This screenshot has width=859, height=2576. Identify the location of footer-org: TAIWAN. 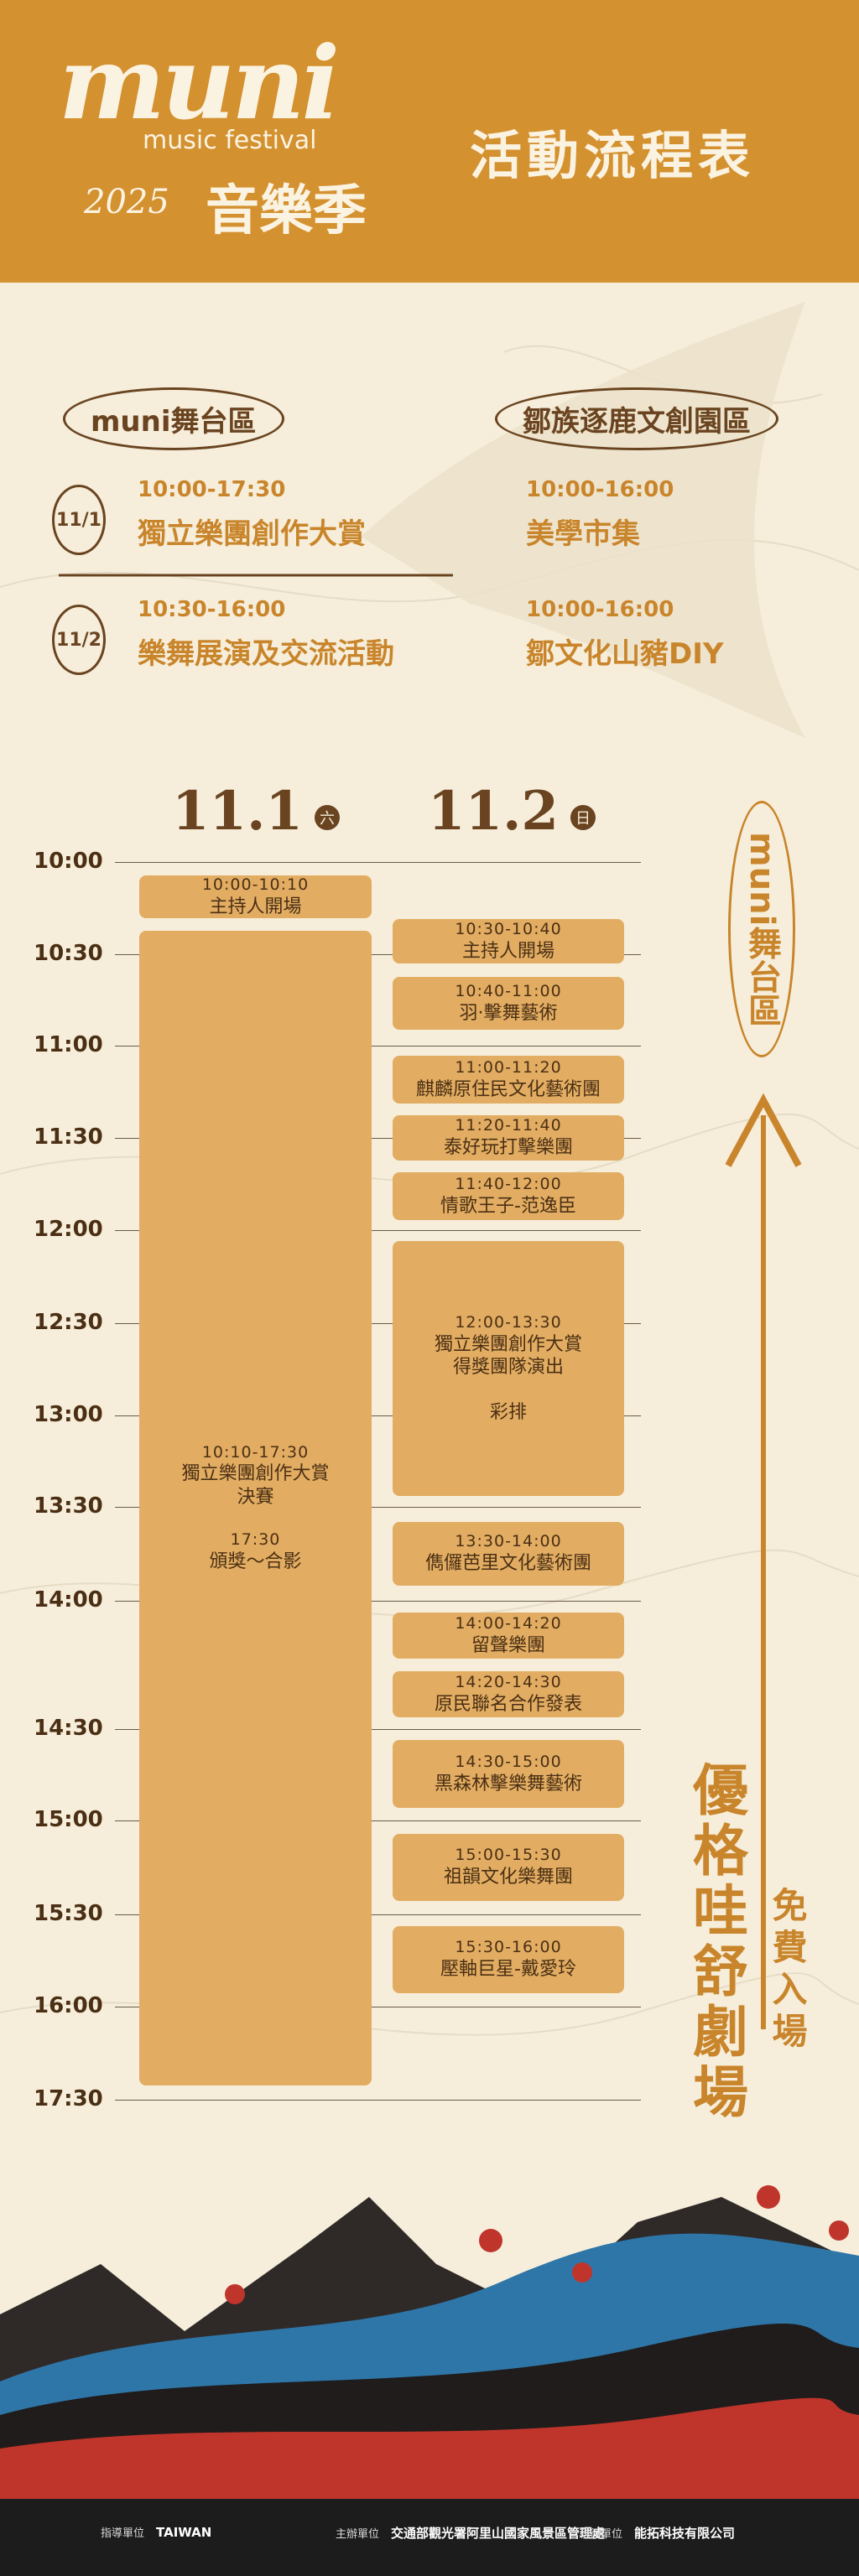
(184, 2532).